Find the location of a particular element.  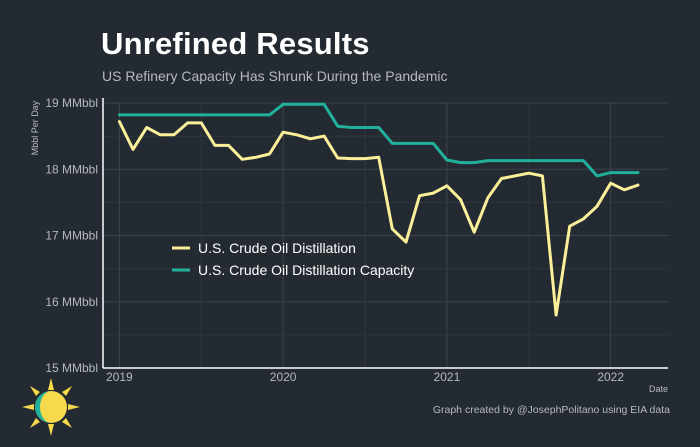

y-tick-labels: 15 MMbbl 16 MMbbl 17 MMbbl 18 MMbbl 19 MMbbl is located at coordinates (71, 235).